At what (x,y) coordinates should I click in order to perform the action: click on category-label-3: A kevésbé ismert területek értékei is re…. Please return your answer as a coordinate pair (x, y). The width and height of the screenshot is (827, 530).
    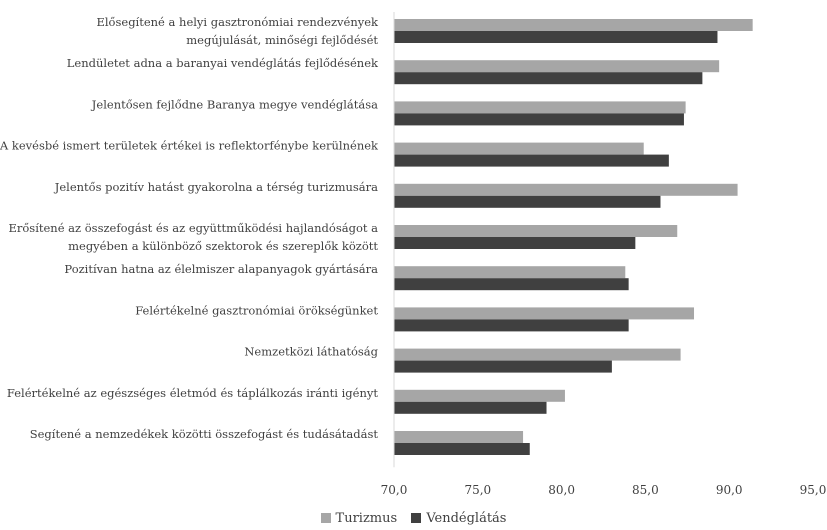
    Looking at the image, I should click on (189, 146).